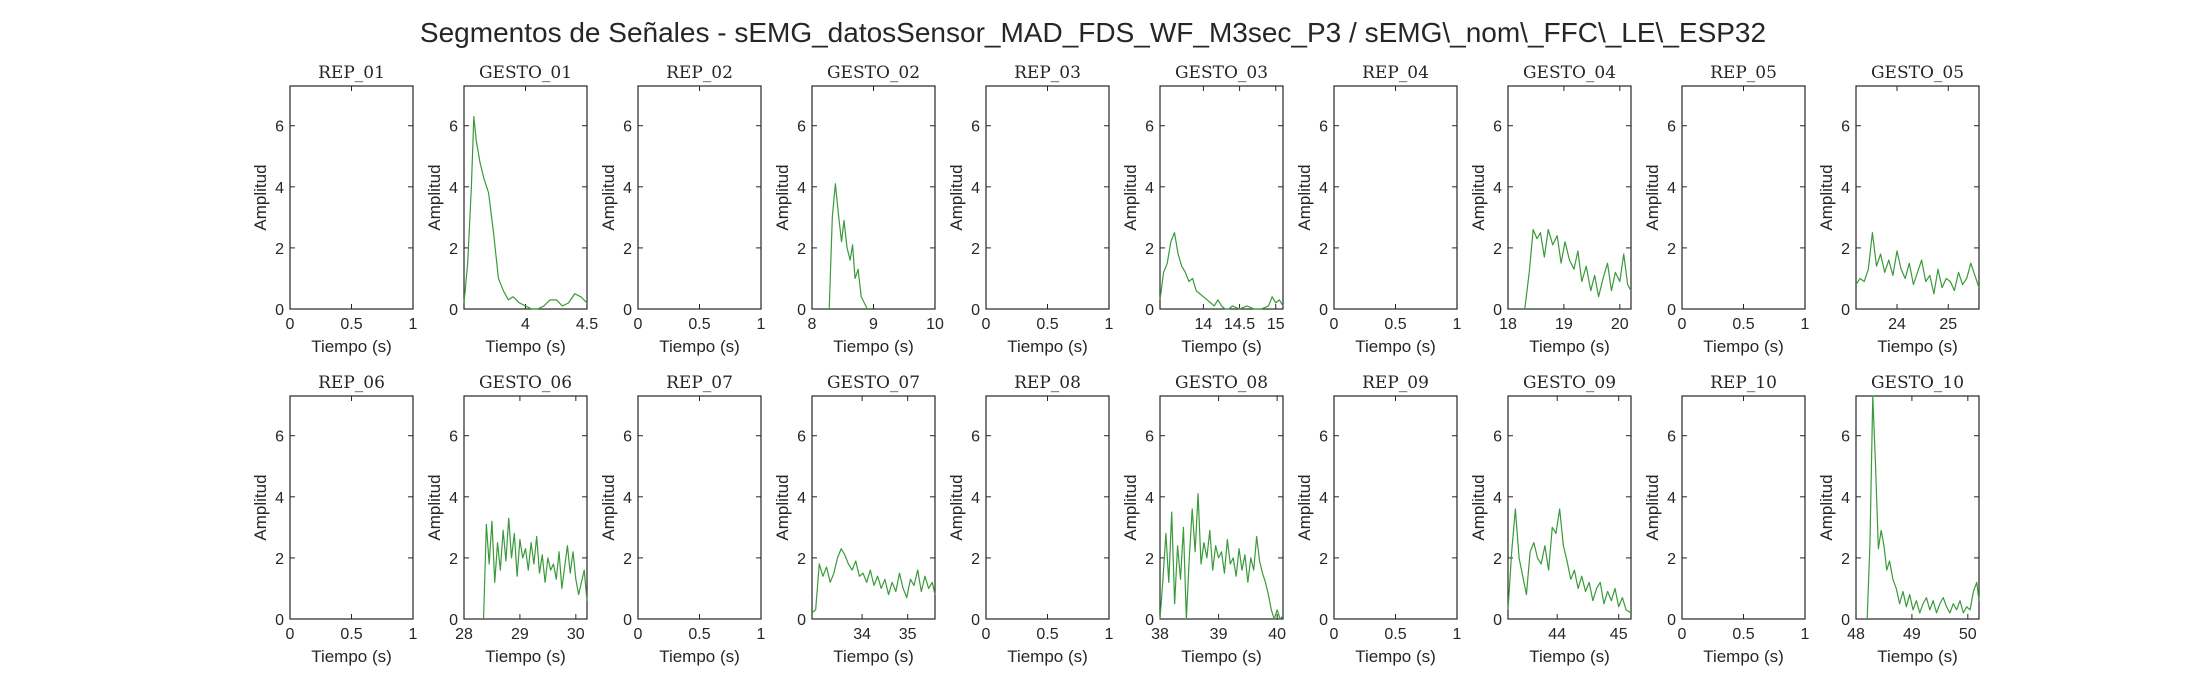 The height and width of the screenshot is (688, 2187). What do you see at coordinates (1395, 73) in the screenshot?
I see `subplot-title: REP_04` at bounding box center [1395, 73].